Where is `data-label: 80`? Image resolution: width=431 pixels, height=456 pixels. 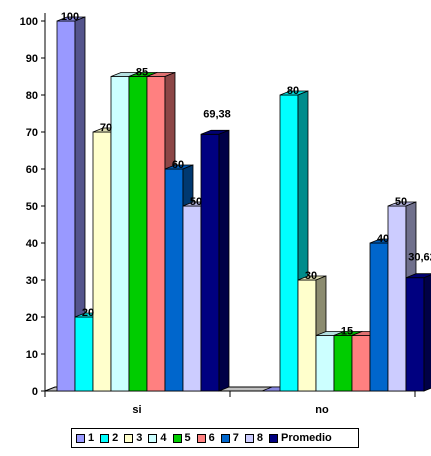 data-label: 80 is located at coordinates (293, 91).